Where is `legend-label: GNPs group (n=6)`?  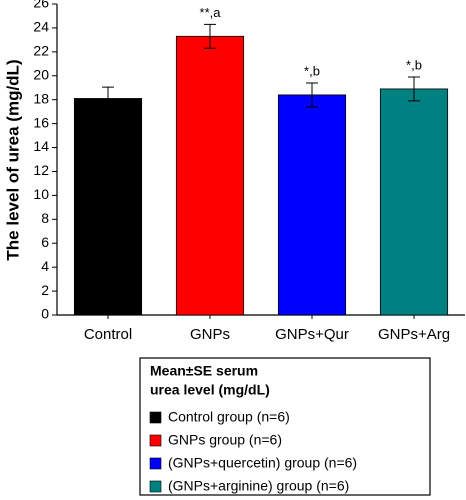
legend-label: GNPs group (n=6) is located at coordinates (225, 440).